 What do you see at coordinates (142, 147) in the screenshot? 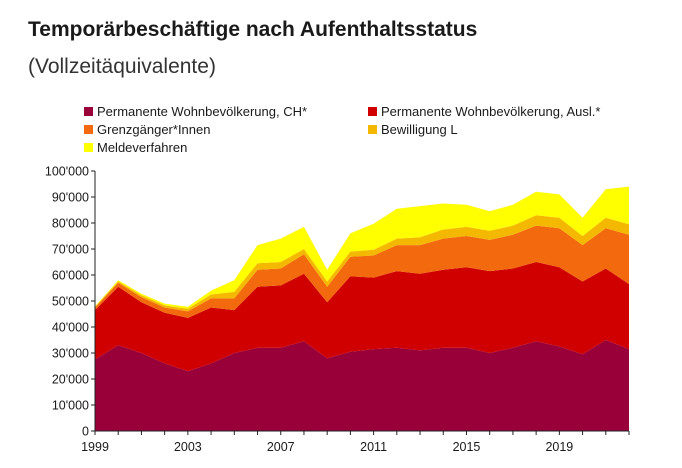
I see `legend-label-meldeverfahren: Meldeverfahren` at bounding box center [142, 147].